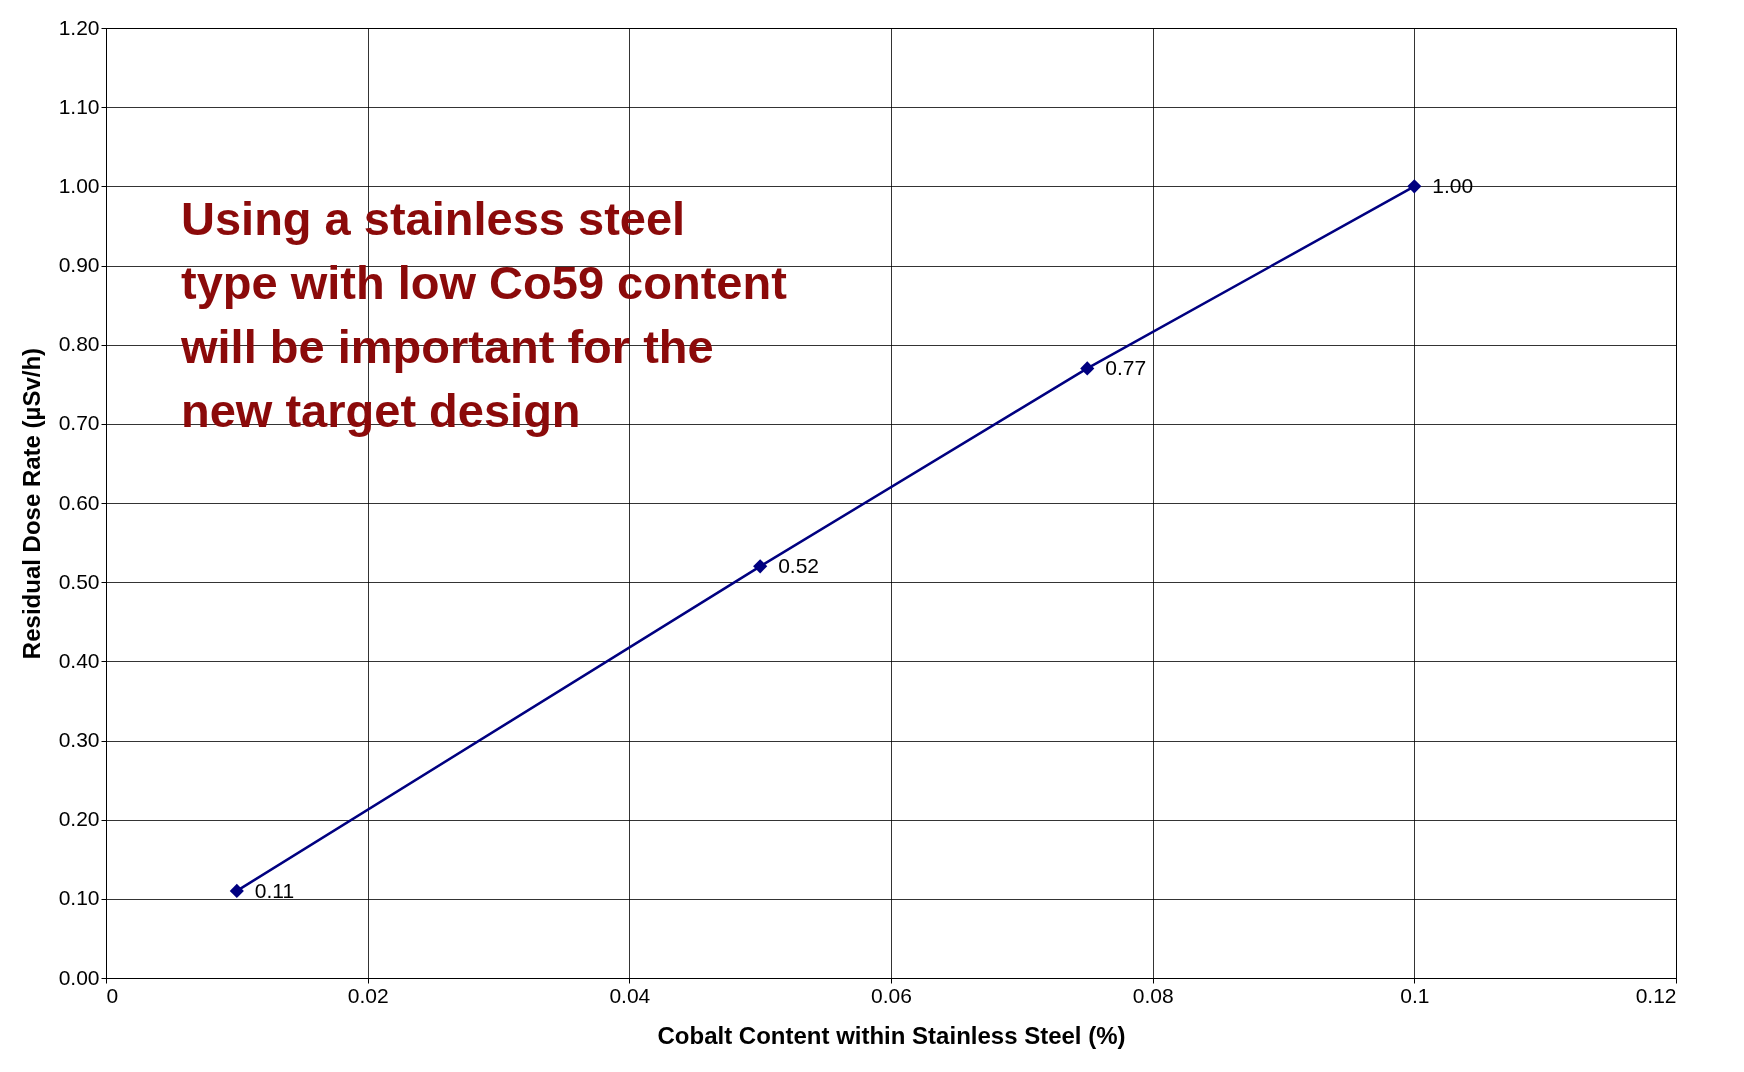  What do you see at coordinates (79, 185) in the screenshot?
I see `y-tick-label: 1.00` at bounding box center [79, 185].